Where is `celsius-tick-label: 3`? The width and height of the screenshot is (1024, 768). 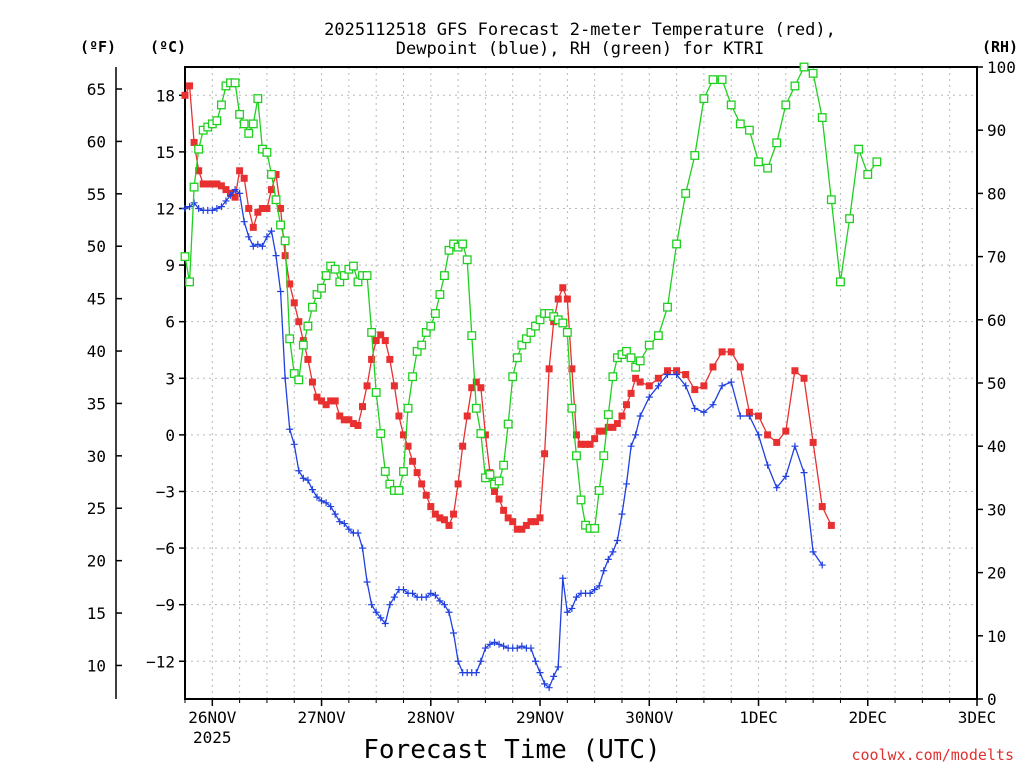 celsius-tick-label: 3 is located at coordinates (170, 378).